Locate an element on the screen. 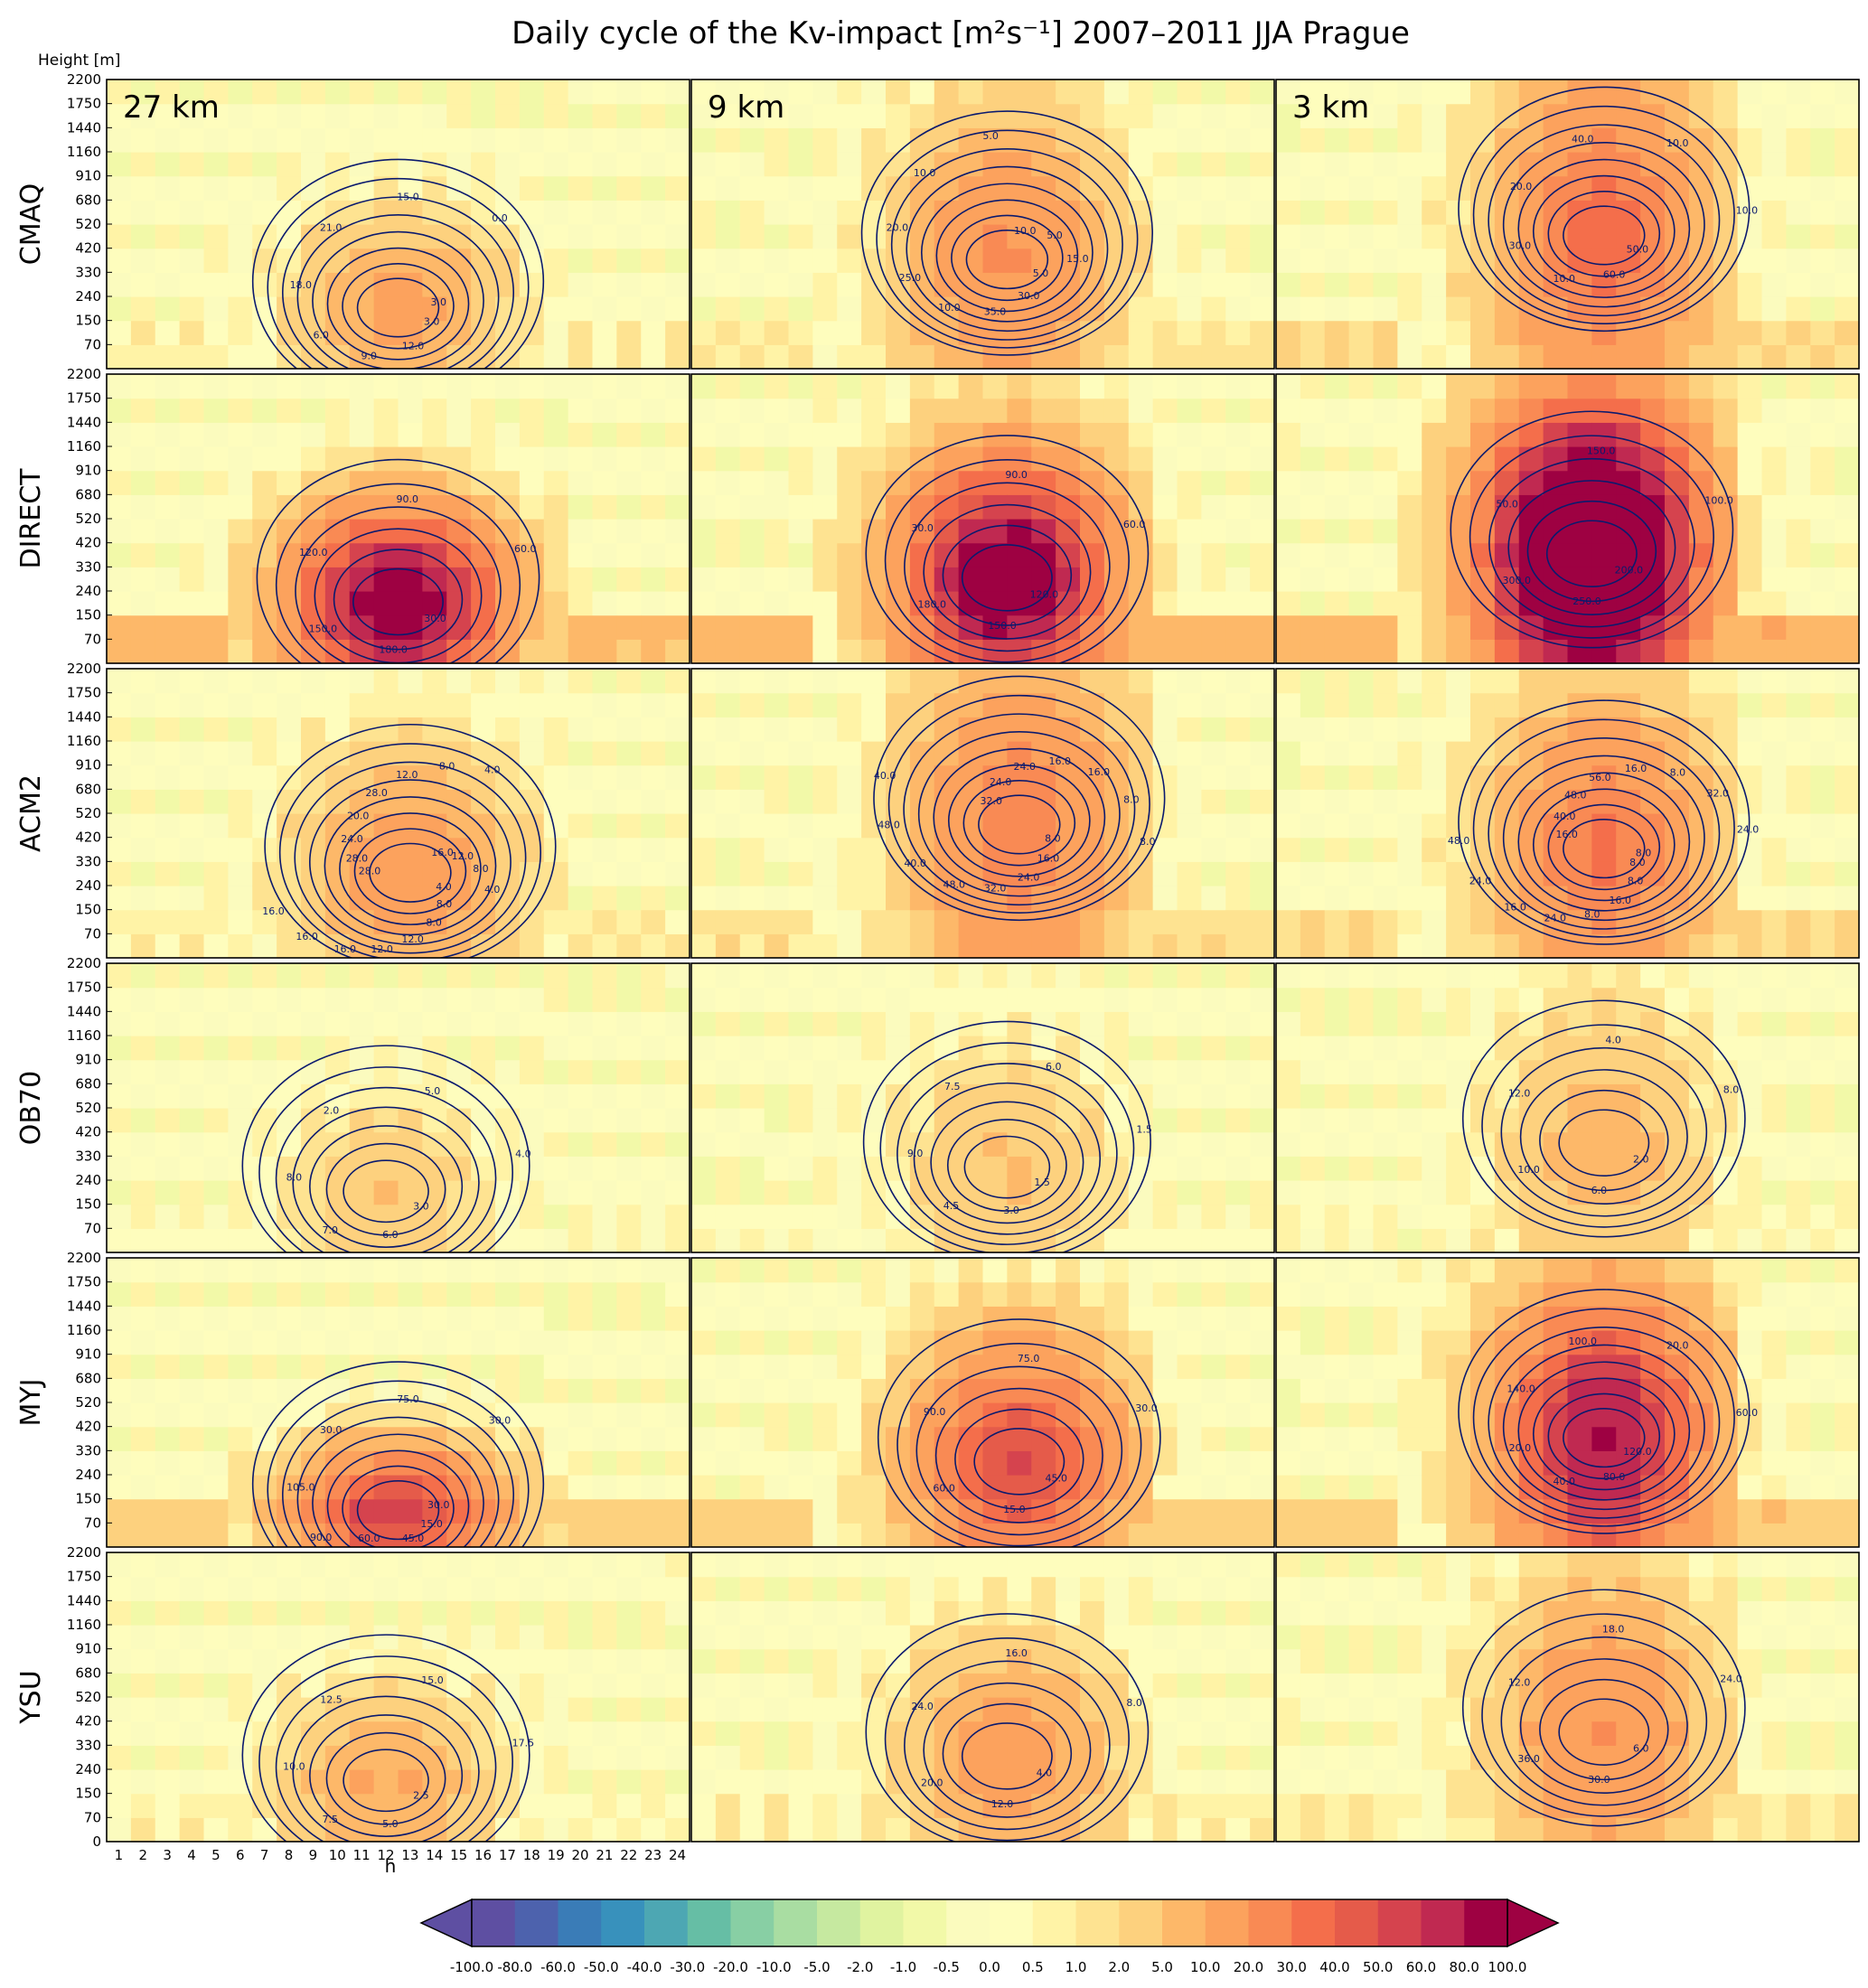 The image size is (1868, 1988). y-tick-label: 520 is located at coordinates (88, 1402).